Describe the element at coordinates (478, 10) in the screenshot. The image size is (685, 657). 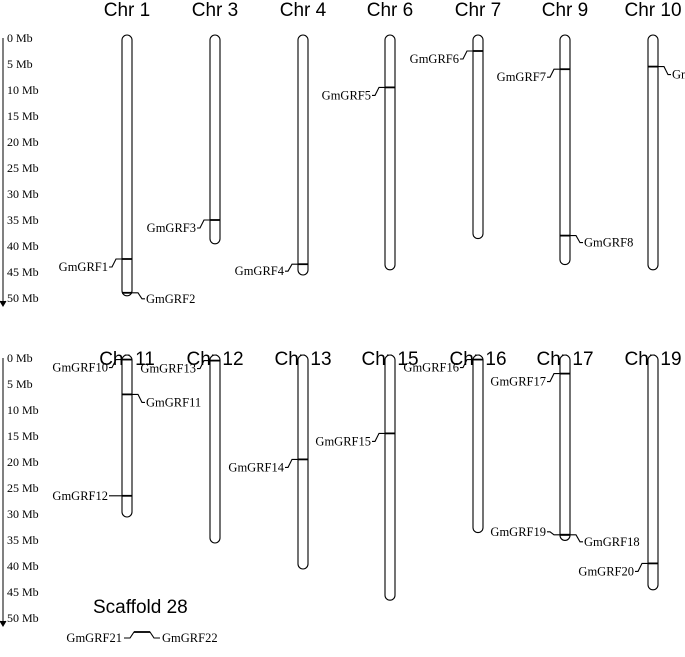
I see `chromosome-label: Chr 7` at that location.